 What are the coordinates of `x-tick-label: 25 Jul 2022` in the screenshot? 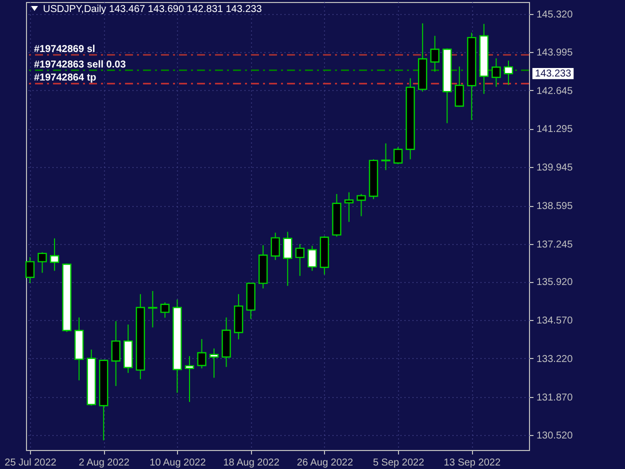 It's located at (30, 463).